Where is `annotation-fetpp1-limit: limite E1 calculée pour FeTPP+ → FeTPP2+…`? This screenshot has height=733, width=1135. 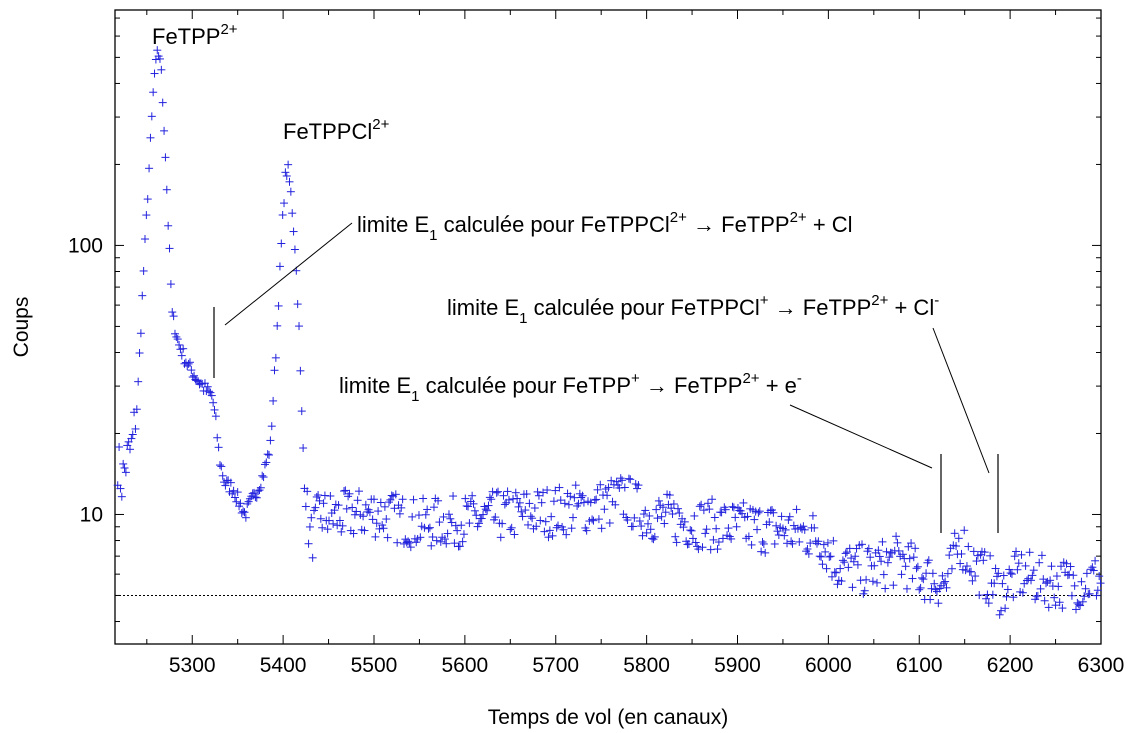
annotation-fetpp1-limit: limite E1 calculée pour FeTPP+ → FeTPP2+… is located at coordinates (570, 387).